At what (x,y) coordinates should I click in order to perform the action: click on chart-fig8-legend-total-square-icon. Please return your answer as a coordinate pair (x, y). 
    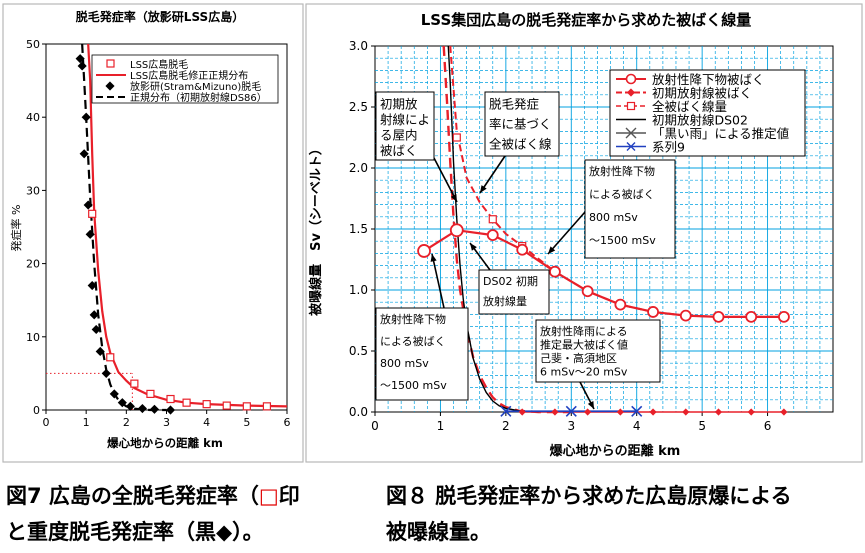
    Looking at the image, I should click on (631, 106).